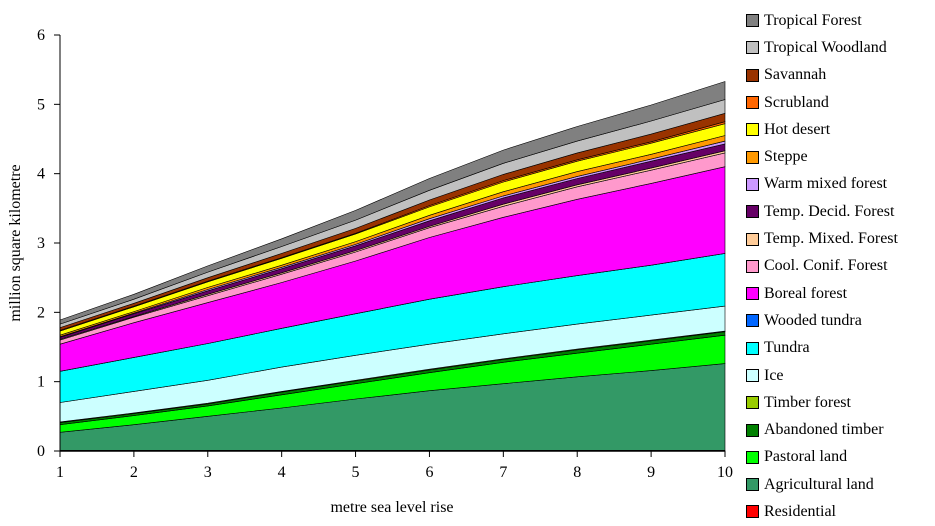  What do you see at coordinates (41, 451) in the screenshot?
I see `y-tick-label: 0` at bounding box center [41, 451].